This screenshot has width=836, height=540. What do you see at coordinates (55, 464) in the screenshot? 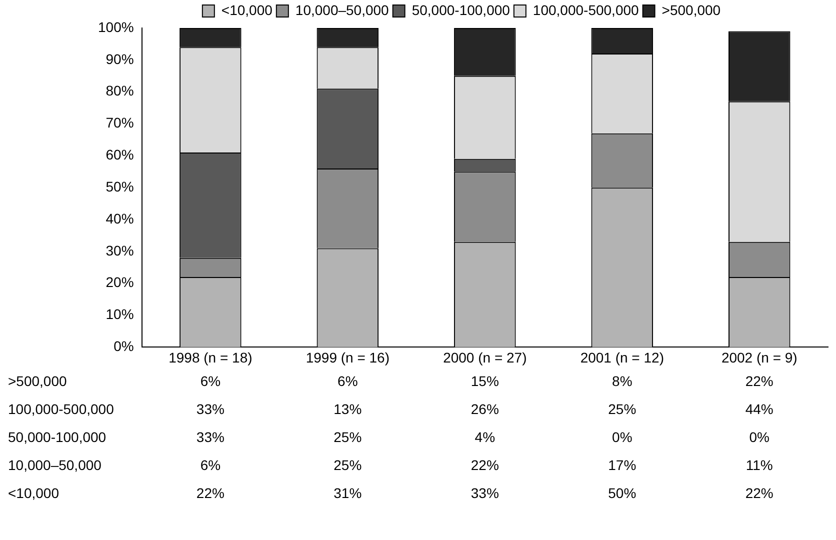
I see `text: 10,000–50,000` at bounding box center [55, 464].